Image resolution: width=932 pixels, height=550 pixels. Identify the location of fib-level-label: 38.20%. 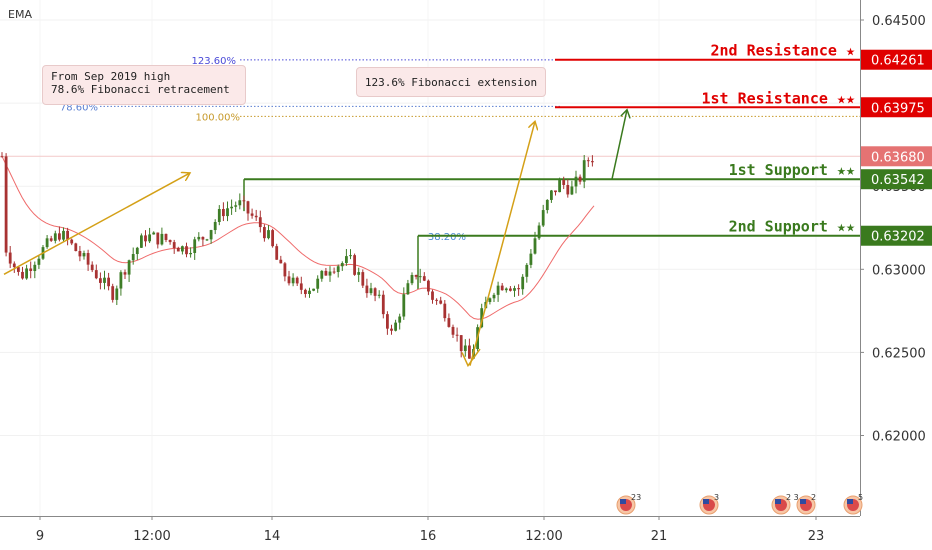
(447, 237).